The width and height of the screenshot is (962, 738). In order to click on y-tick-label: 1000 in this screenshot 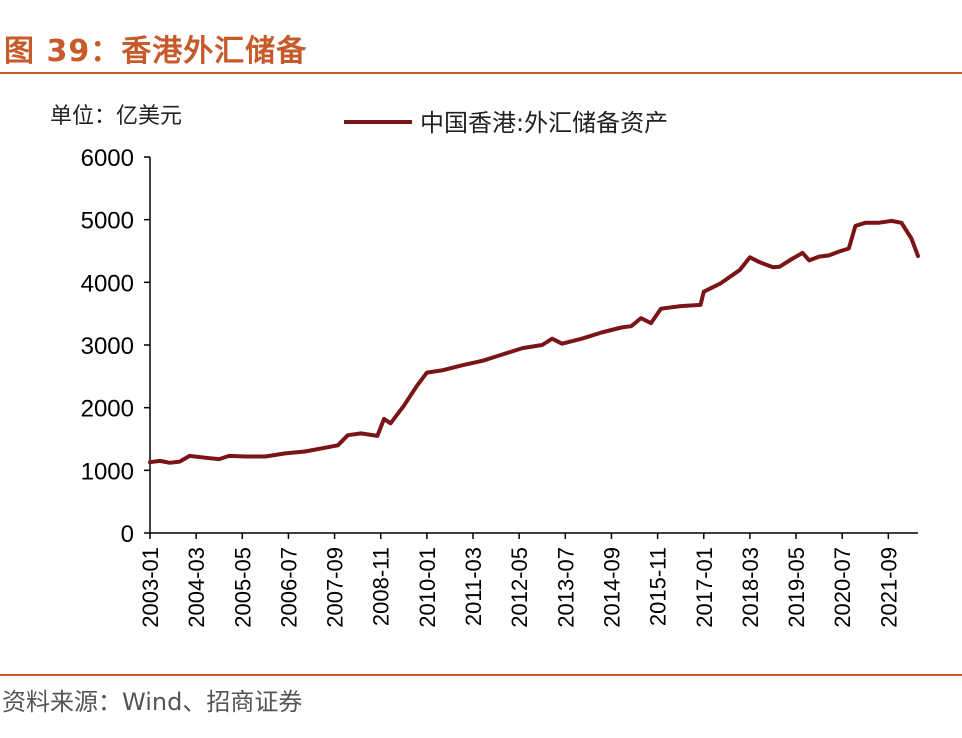, I will do `click(107, 471)`.